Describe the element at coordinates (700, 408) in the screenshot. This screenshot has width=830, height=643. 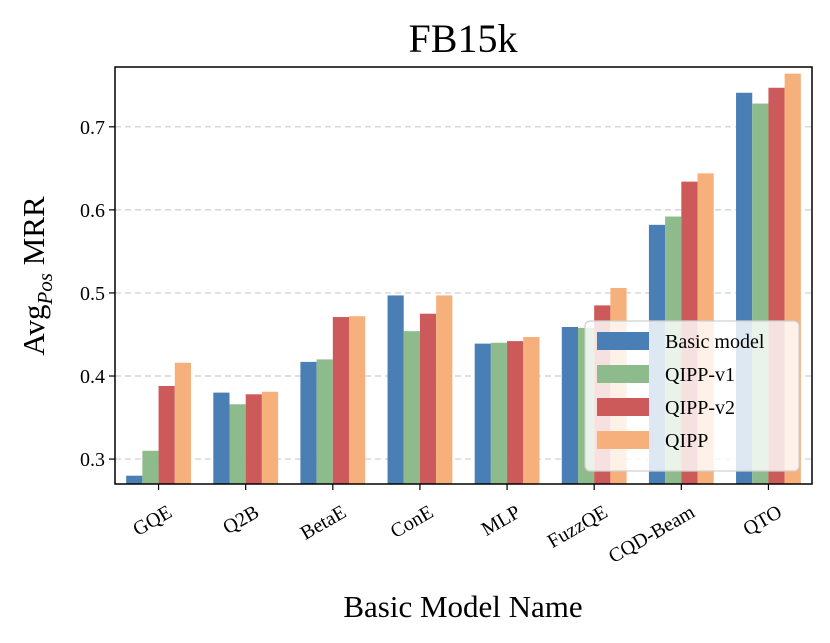
I see `legend-label: QIPP-v2` at that location.